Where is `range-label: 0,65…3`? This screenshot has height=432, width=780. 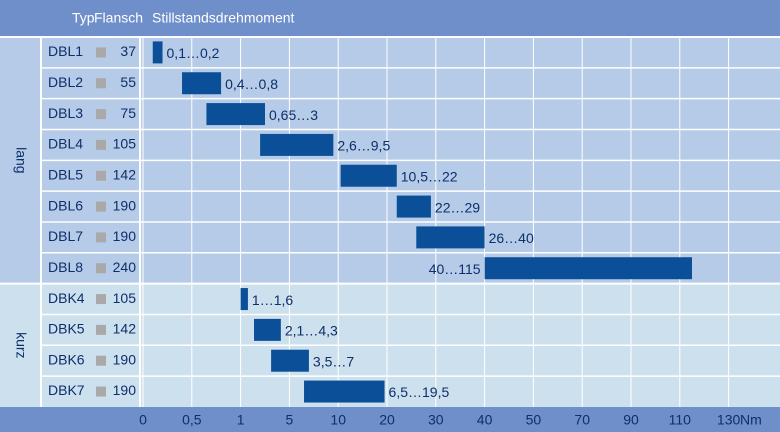
range-label: 0,65…3 is located at coordinates (293, 115).